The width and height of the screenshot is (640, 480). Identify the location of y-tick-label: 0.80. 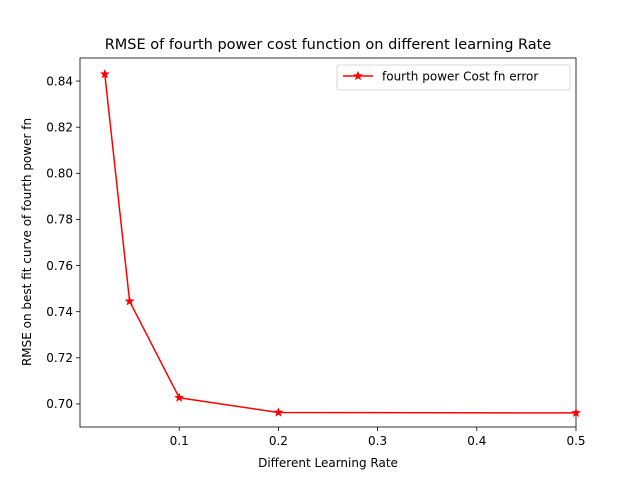
(59, 174).